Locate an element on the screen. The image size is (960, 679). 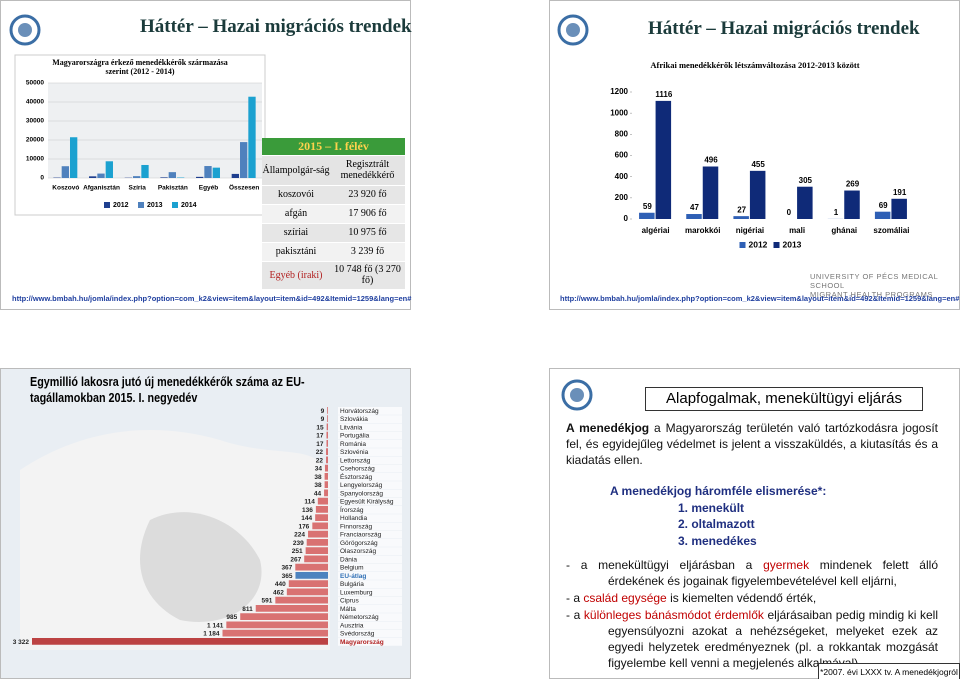
list-item: 3. menedékes is located at coordinates (717, 540).